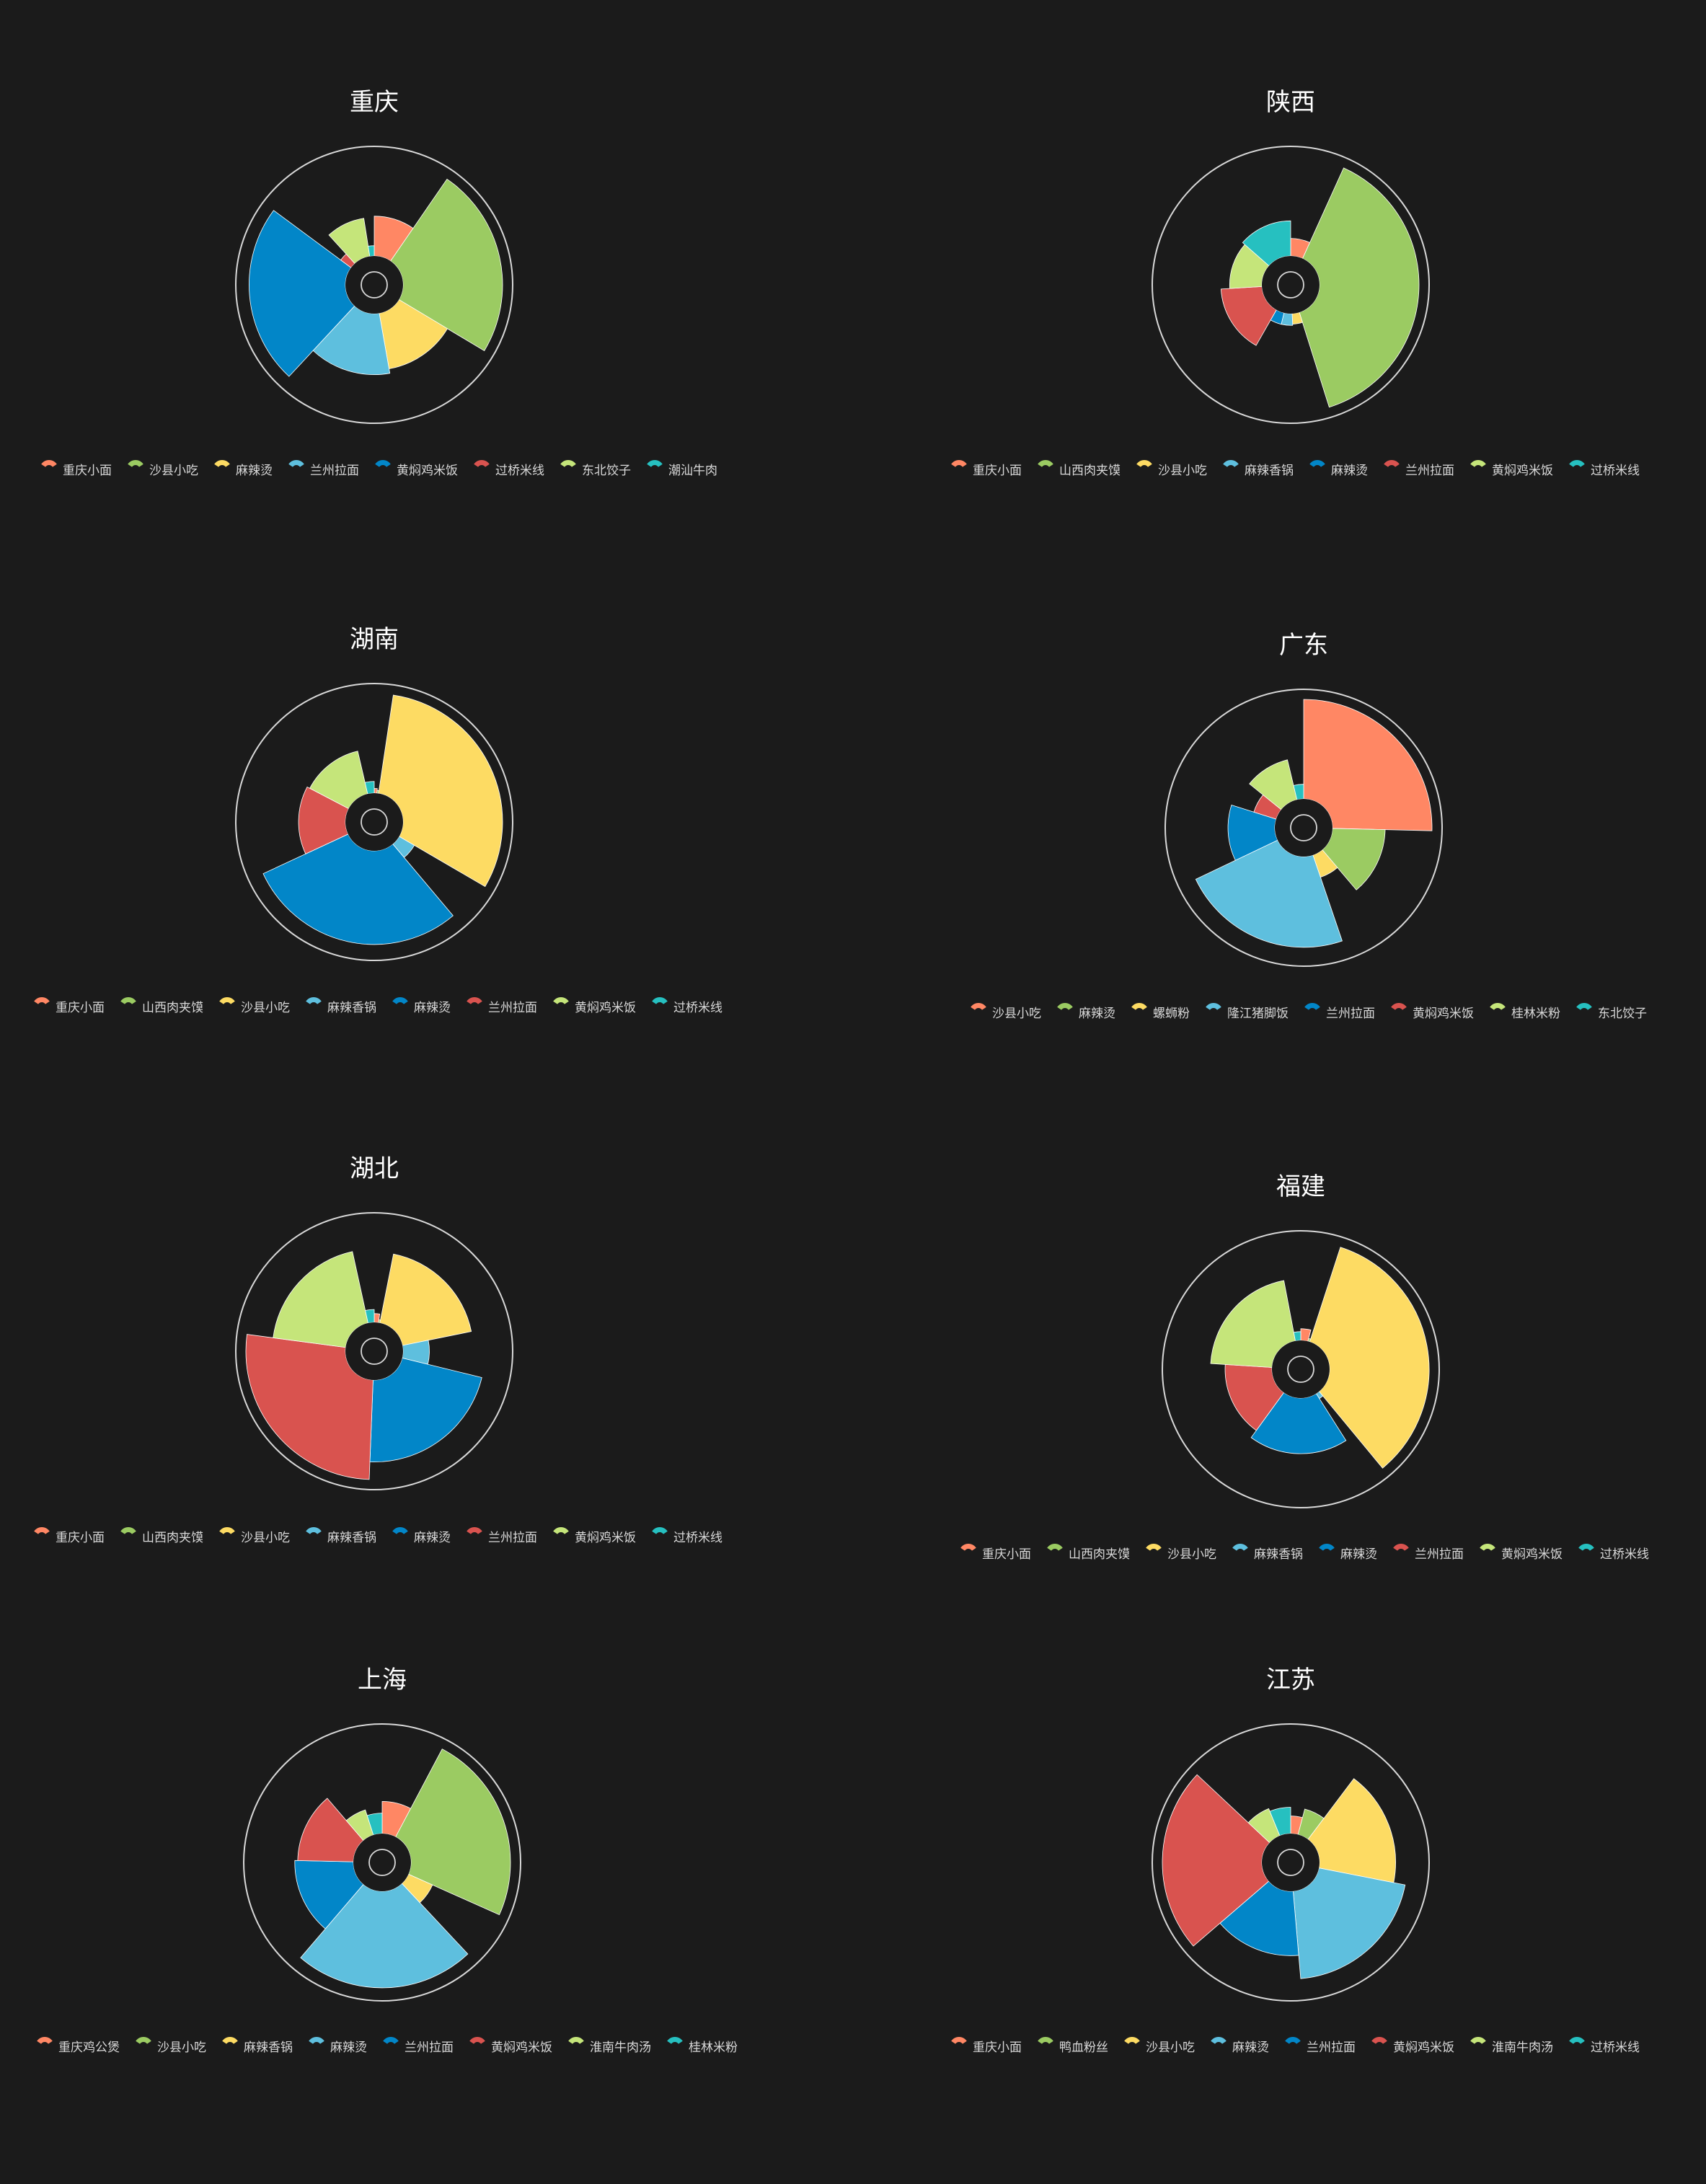 This screenshot has height=2184, width=1706. I want to click on legend-label: 重庆小面, so click(80, 1008).